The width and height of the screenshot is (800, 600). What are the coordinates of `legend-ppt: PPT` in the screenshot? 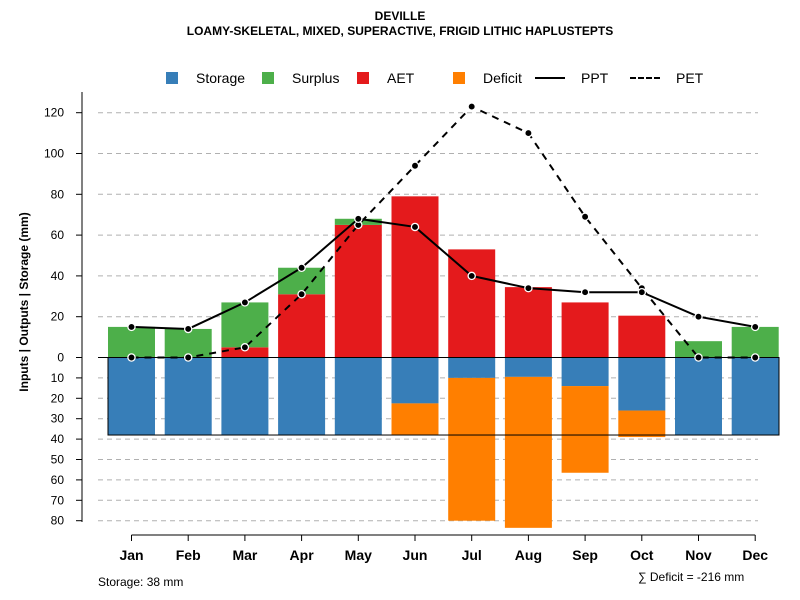 It's located at (571, 78).